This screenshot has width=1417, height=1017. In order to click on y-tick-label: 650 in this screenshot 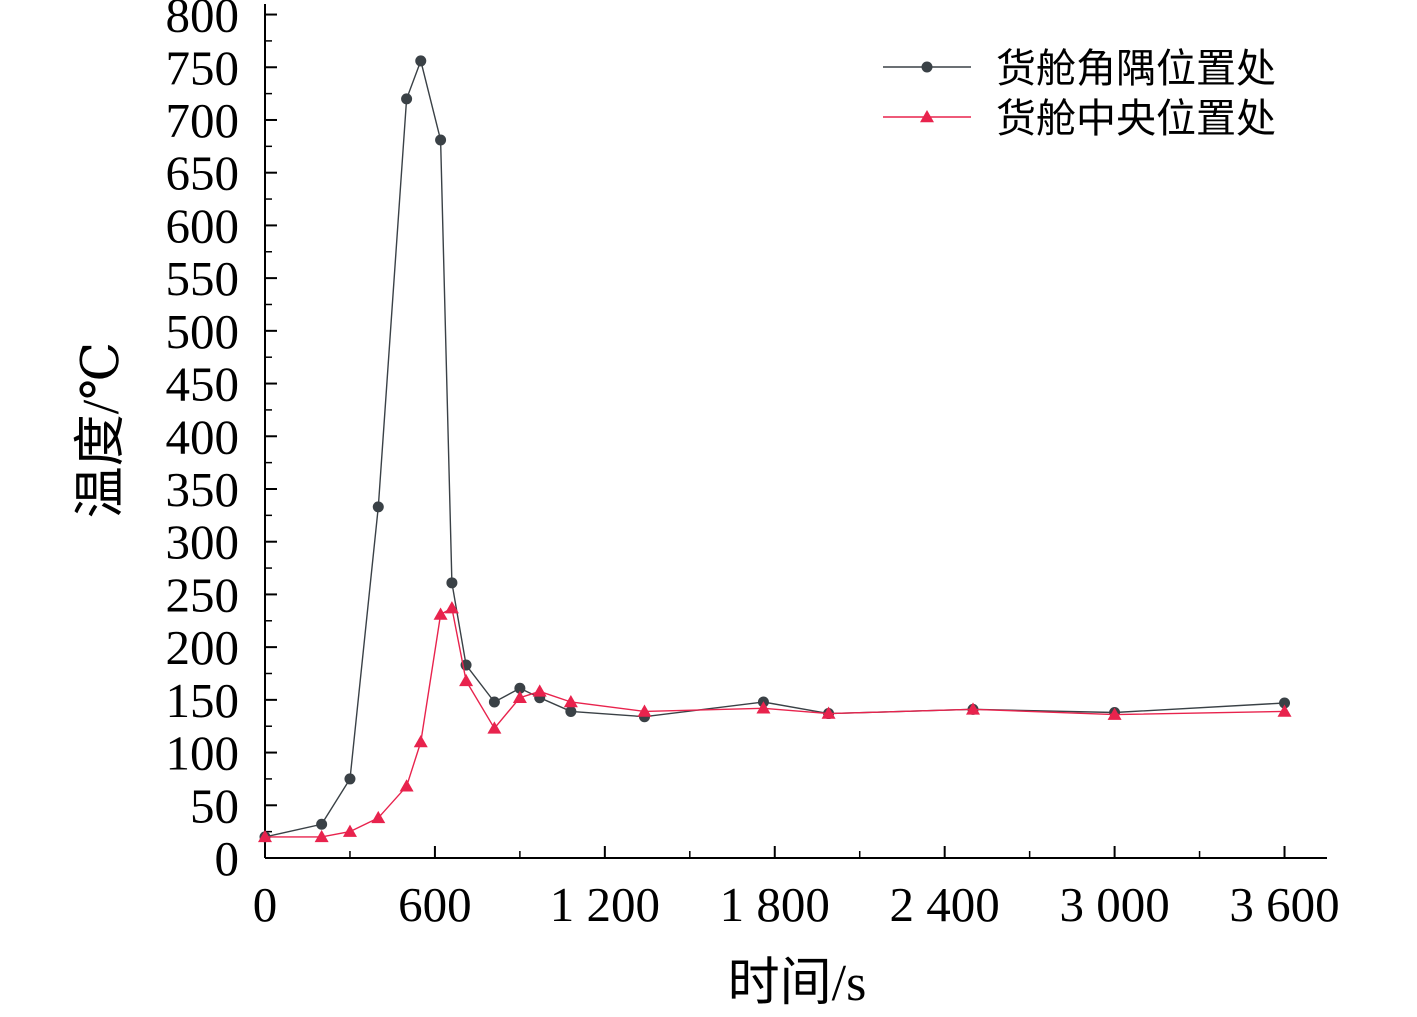, I will do `click(203, 173)`.